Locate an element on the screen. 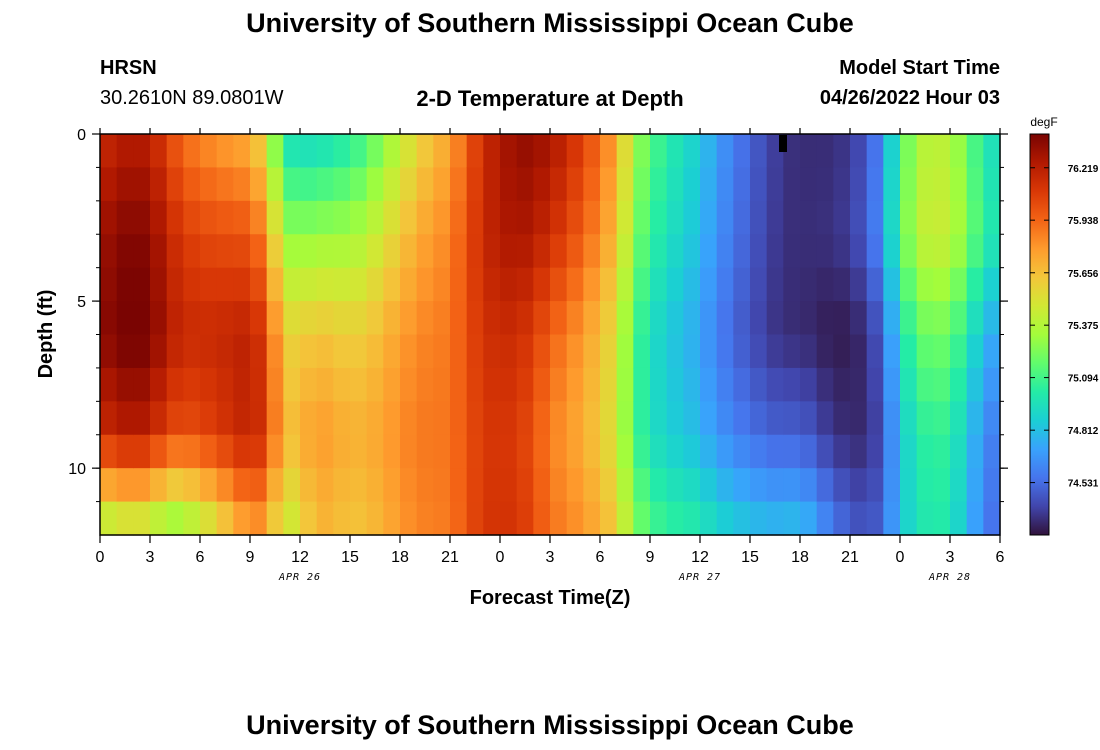 The width and height of the screenshot is (1100, 750). y-tick-label: 10 is located at coordinates (77, 469).